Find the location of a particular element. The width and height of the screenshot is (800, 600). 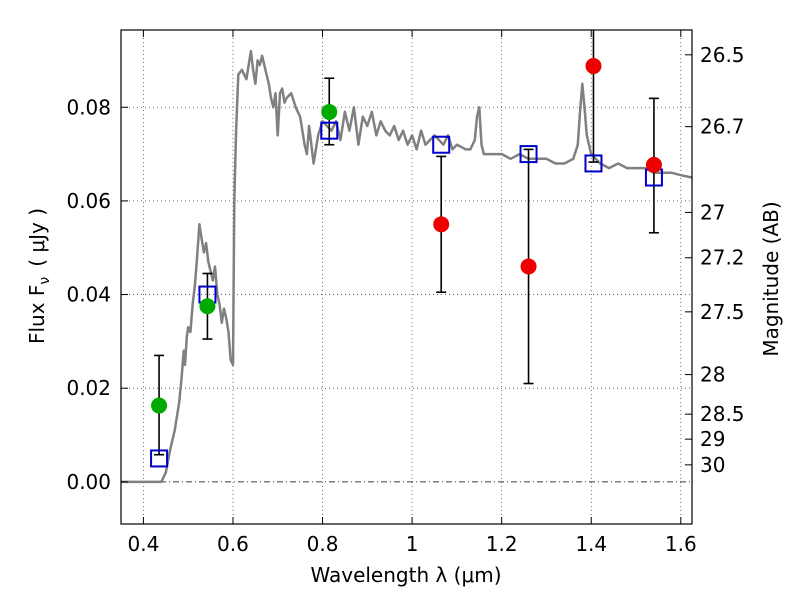

right-tick-label: 28 is located at coordinates (712, 375).